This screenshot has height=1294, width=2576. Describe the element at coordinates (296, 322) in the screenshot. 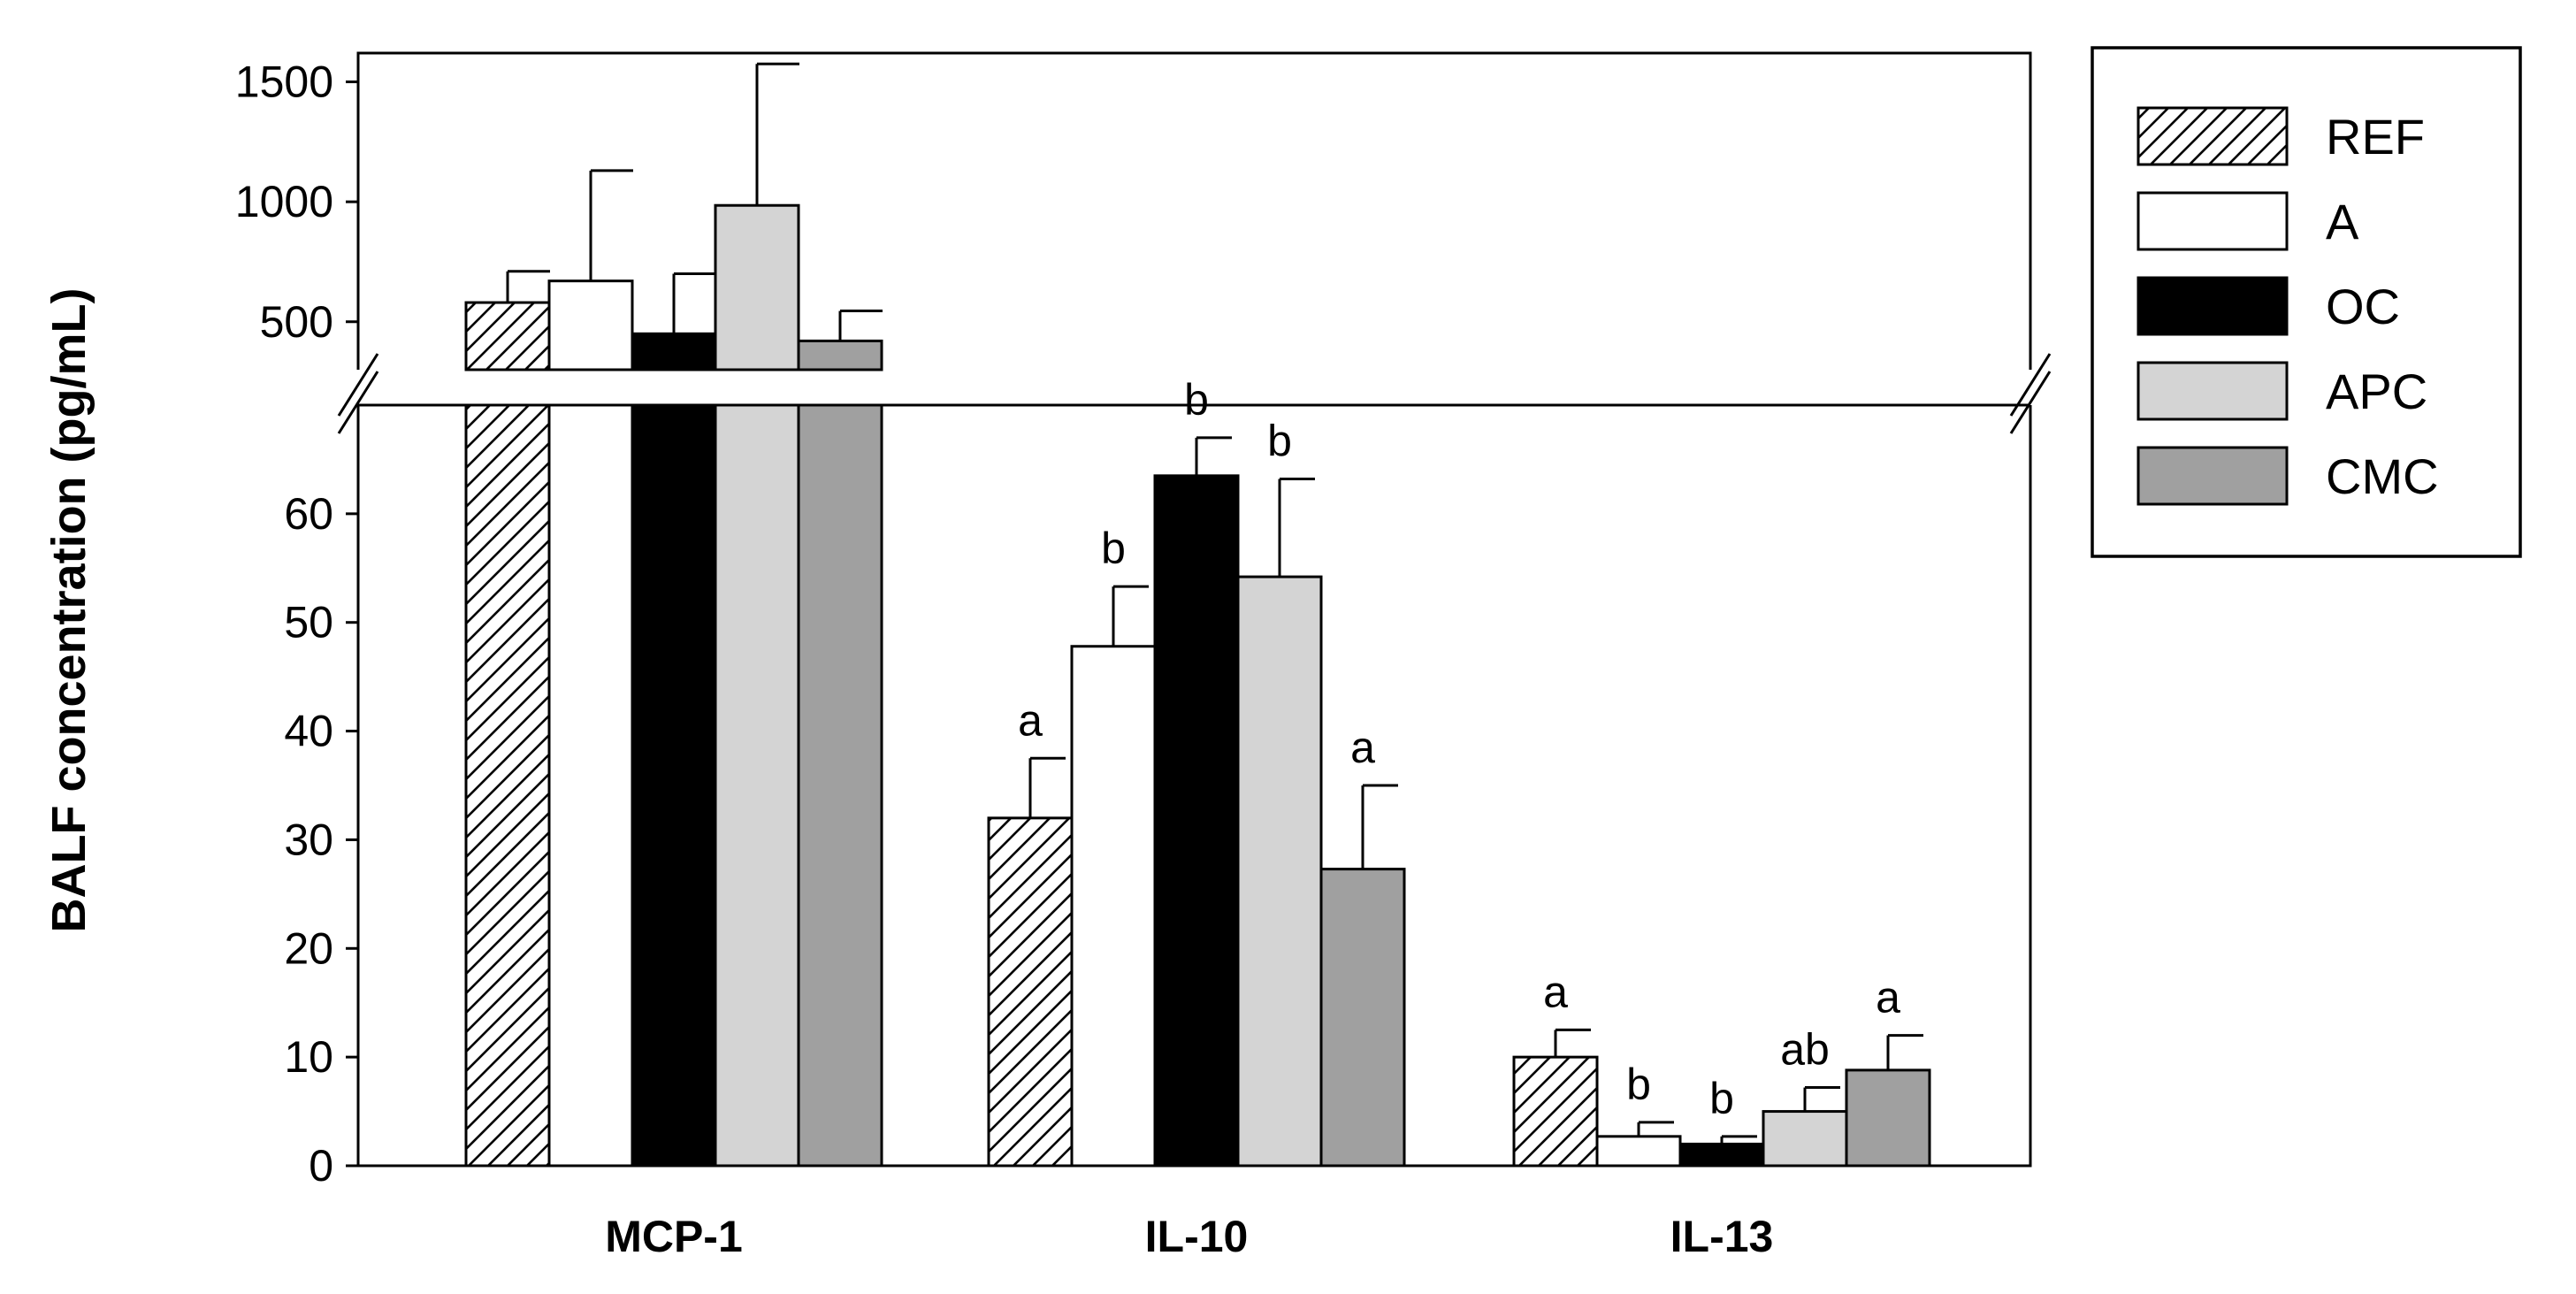

I see `y-tick-label: 500` at that location.